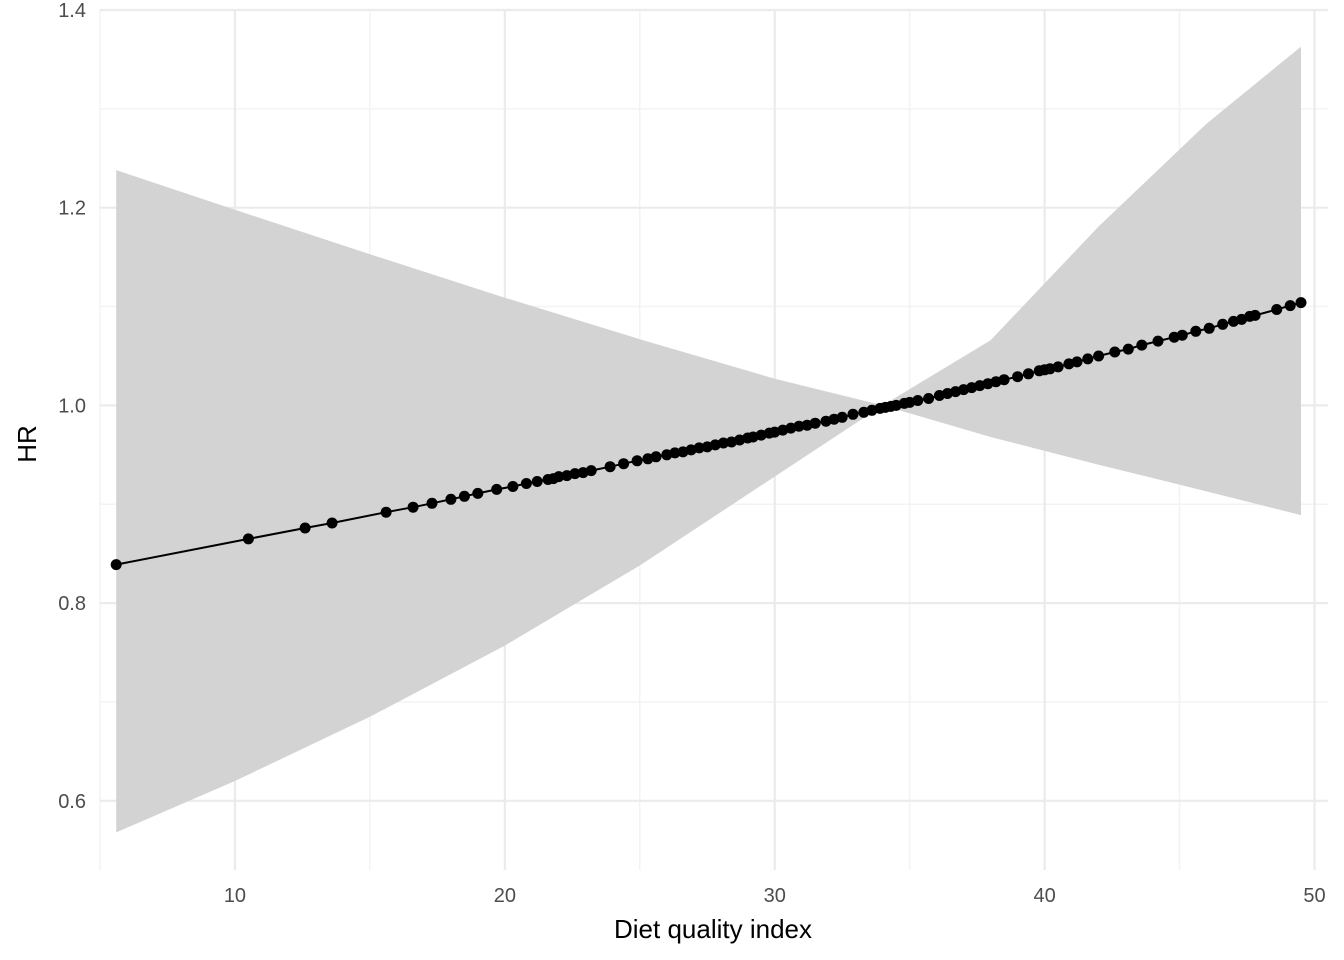  Describe the element at coordinates (1314, 896) in the screenshot. I see `x-tick-label: 50` at that location.